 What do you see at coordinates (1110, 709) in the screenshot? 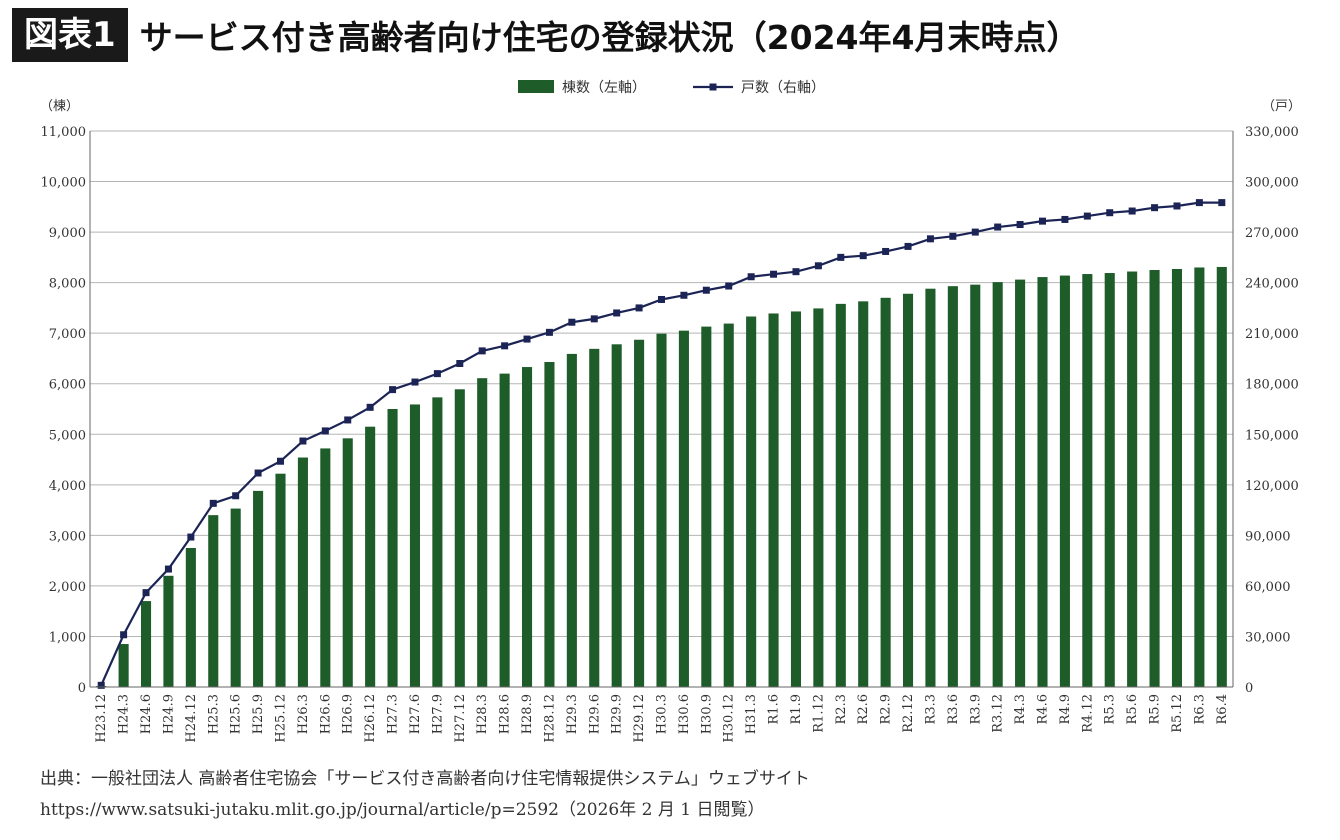
I see `x-tick-label: R5.3` at bounding box center [1110, 709].